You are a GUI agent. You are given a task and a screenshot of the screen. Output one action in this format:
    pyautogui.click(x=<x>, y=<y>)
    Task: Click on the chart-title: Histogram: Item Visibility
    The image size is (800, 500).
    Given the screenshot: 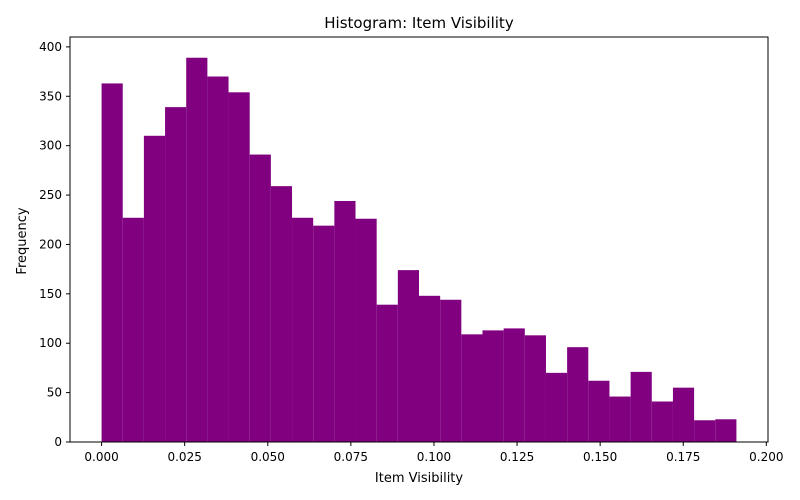 What is the action you would take?
    pyautogui.click(x=419, y=23)
    